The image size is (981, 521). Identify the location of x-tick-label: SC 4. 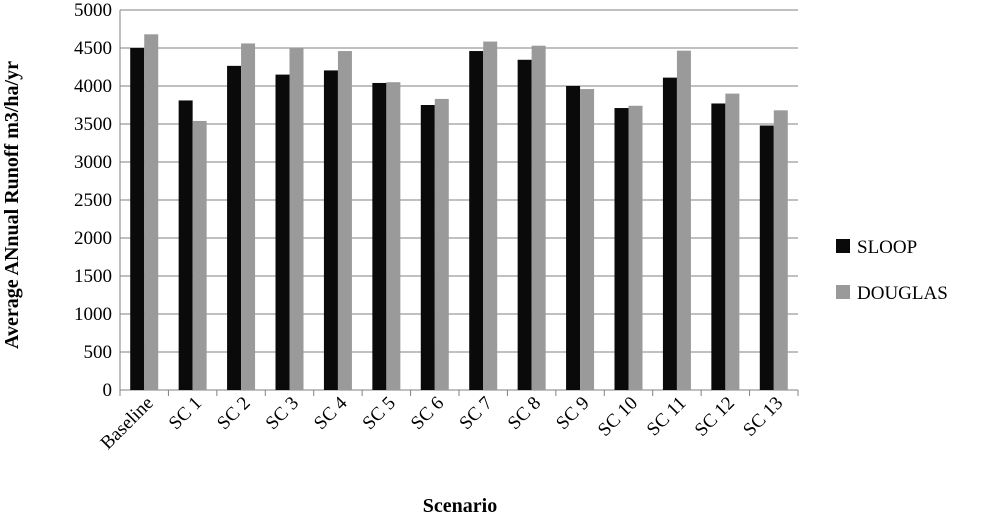
(331, 413).